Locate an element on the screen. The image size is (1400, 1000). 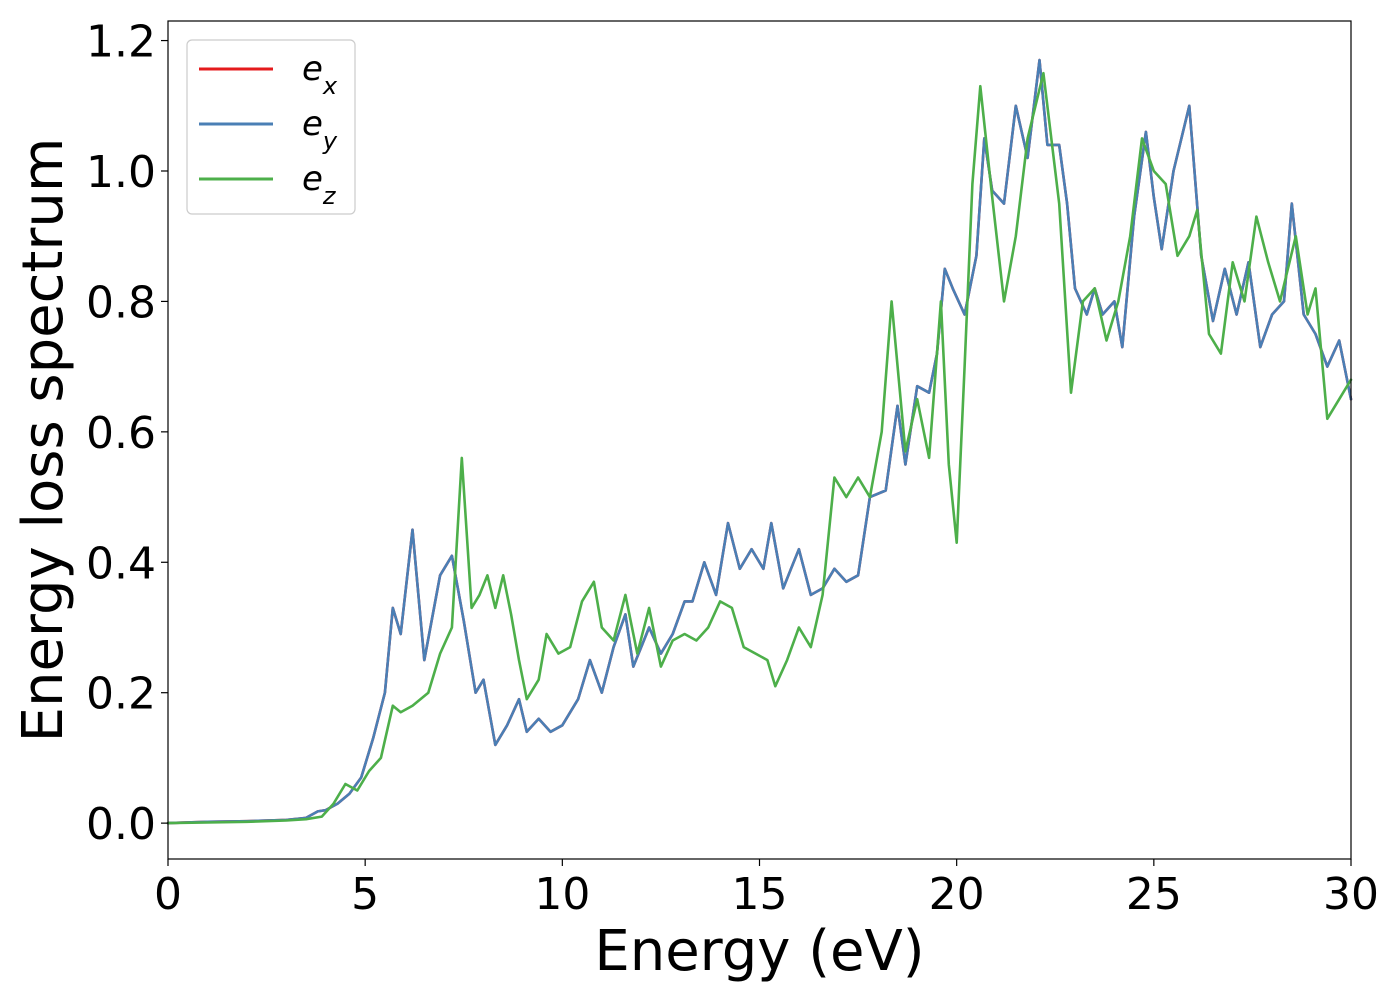
legend-box is located at coordinates (271, 127).